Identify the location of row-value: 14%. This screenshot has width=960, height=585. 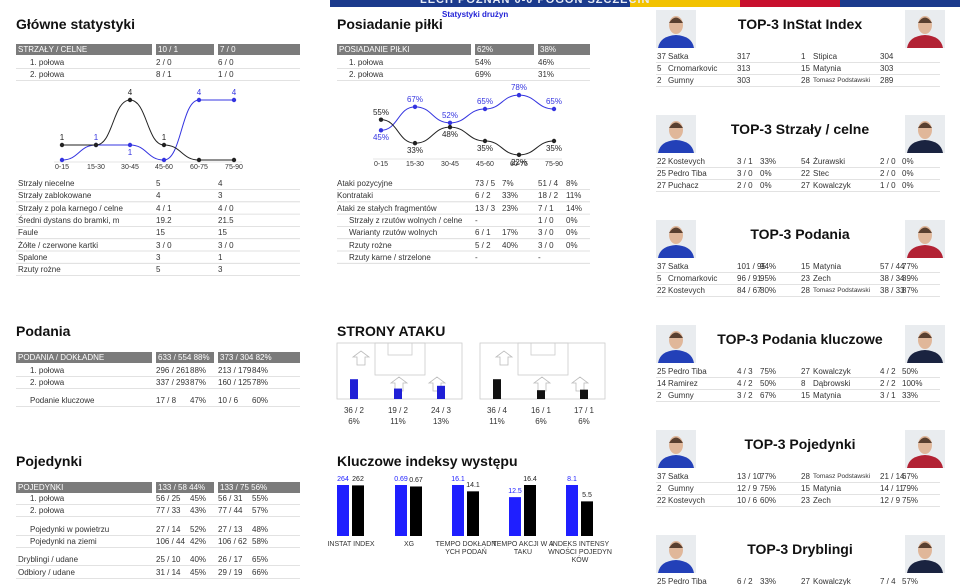
(574, 208).